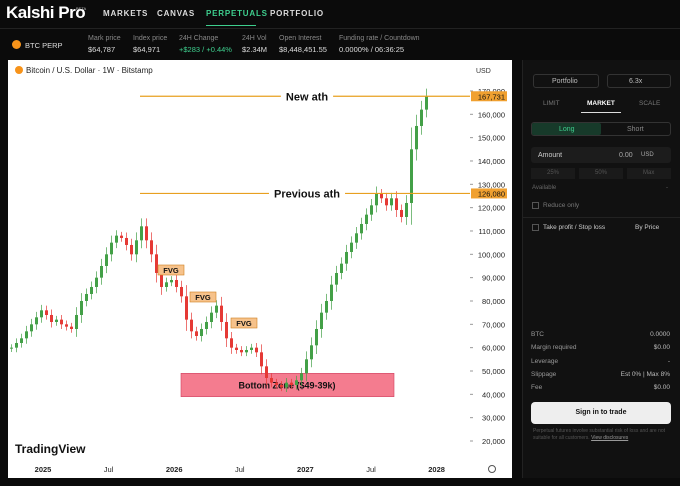 Image resolution: width=680 pixels, height=486 pixels. I want to click on stat-label: Funding rate / Countdown, so click(379, 38).